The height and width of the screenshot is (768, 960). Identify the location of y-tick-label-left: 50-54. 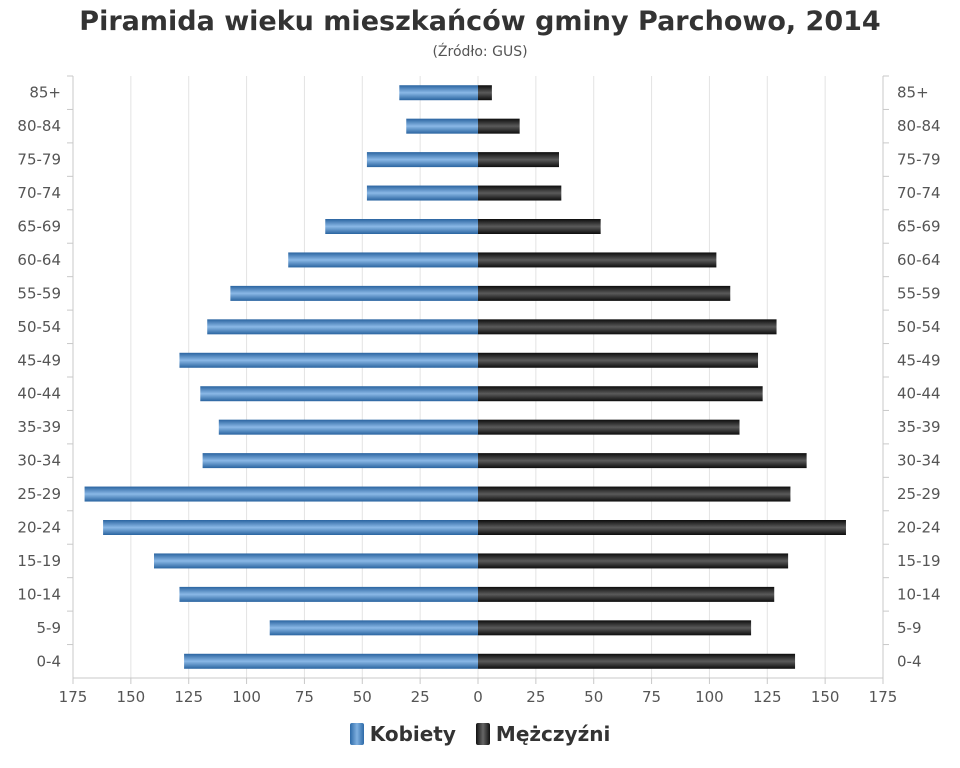
(39, 327).